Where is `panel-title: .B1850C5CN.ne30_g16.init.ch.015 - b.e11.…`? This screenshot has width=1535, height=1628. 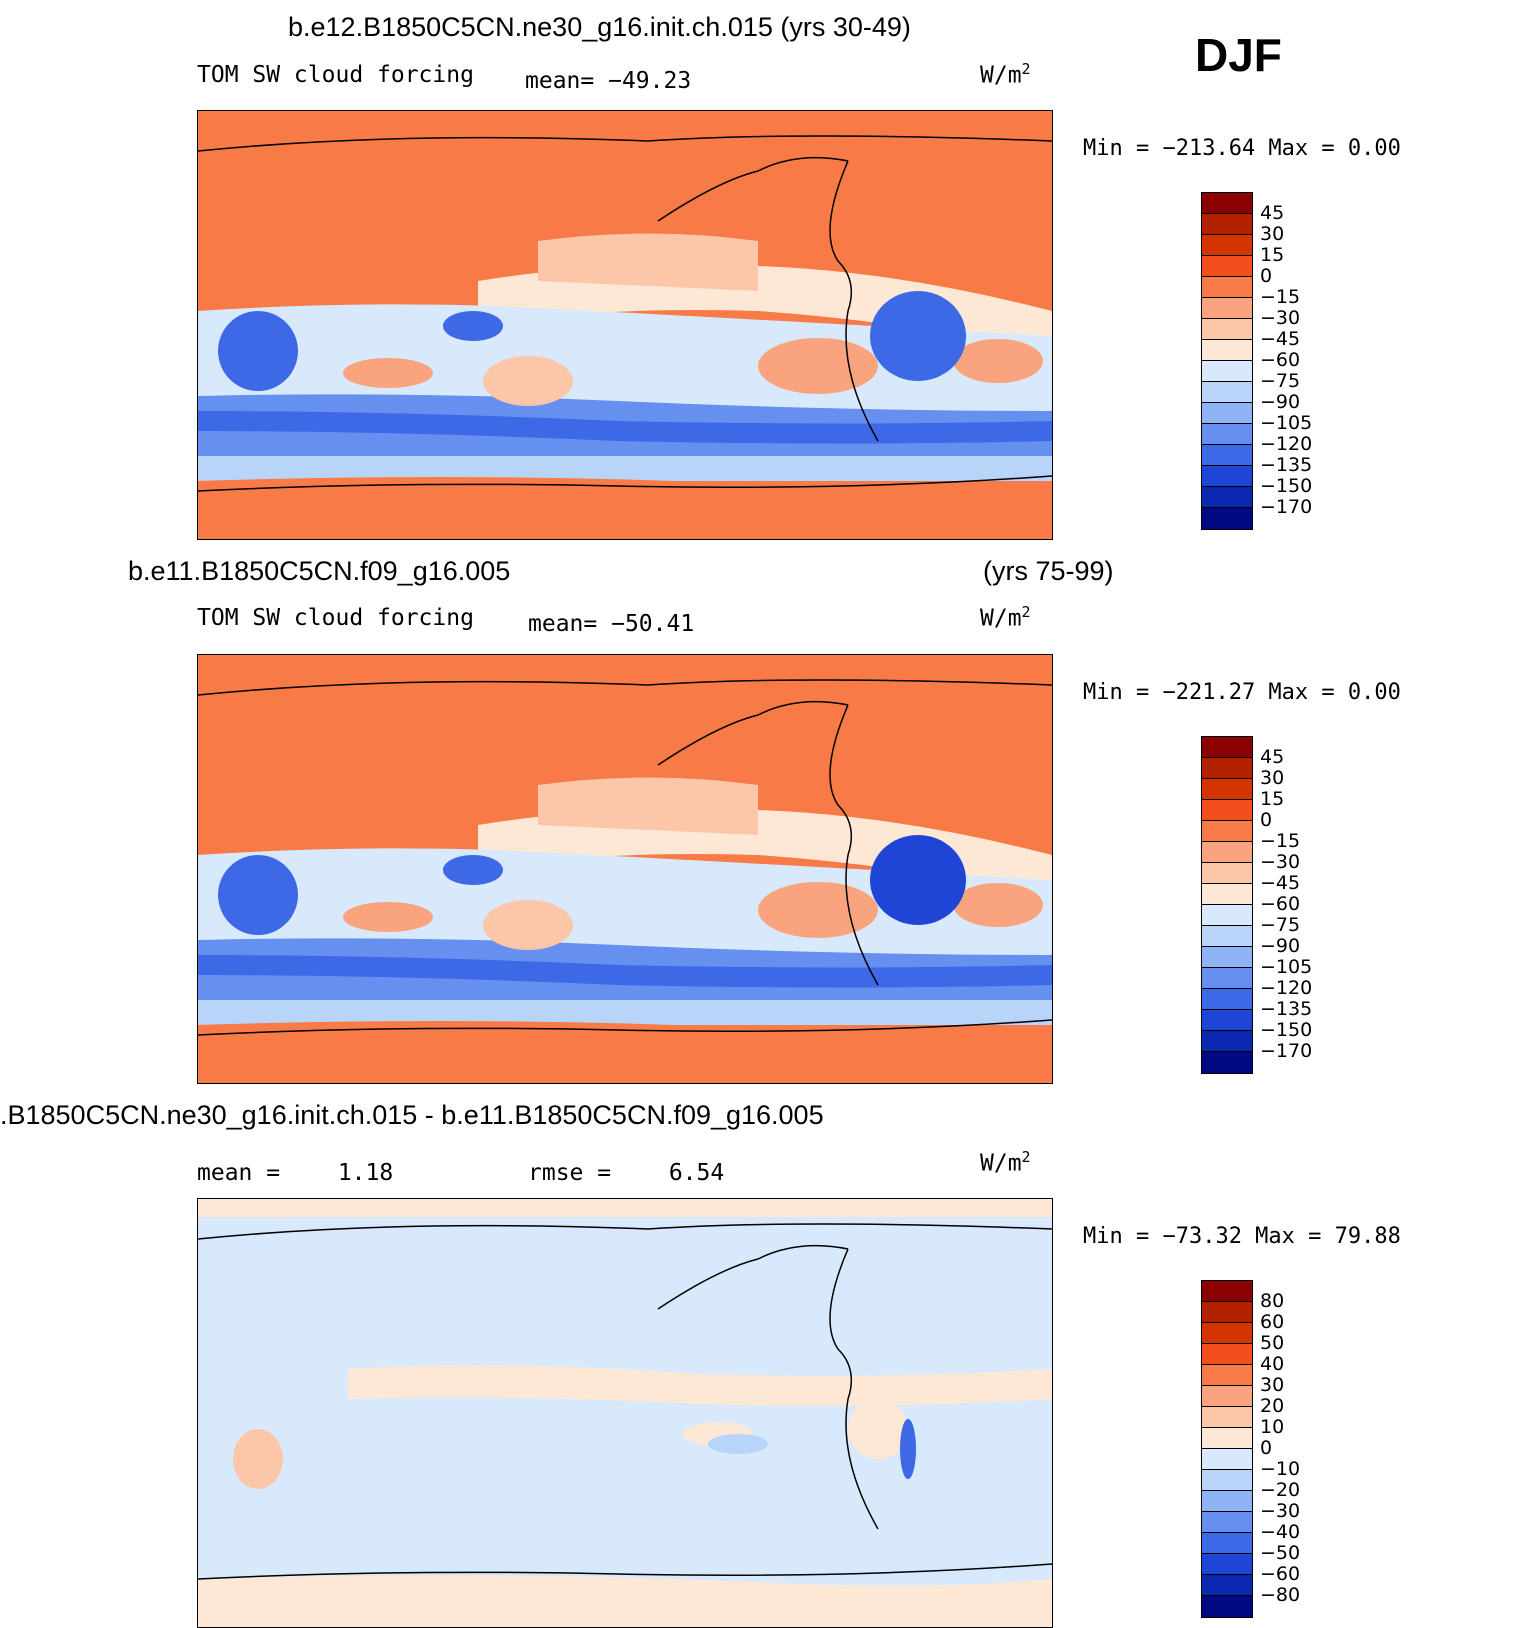
panel-title: .B1850C5CN.ne30_g16.init.ch.015 - b.e11.… is located at coordinates (412, 1115).